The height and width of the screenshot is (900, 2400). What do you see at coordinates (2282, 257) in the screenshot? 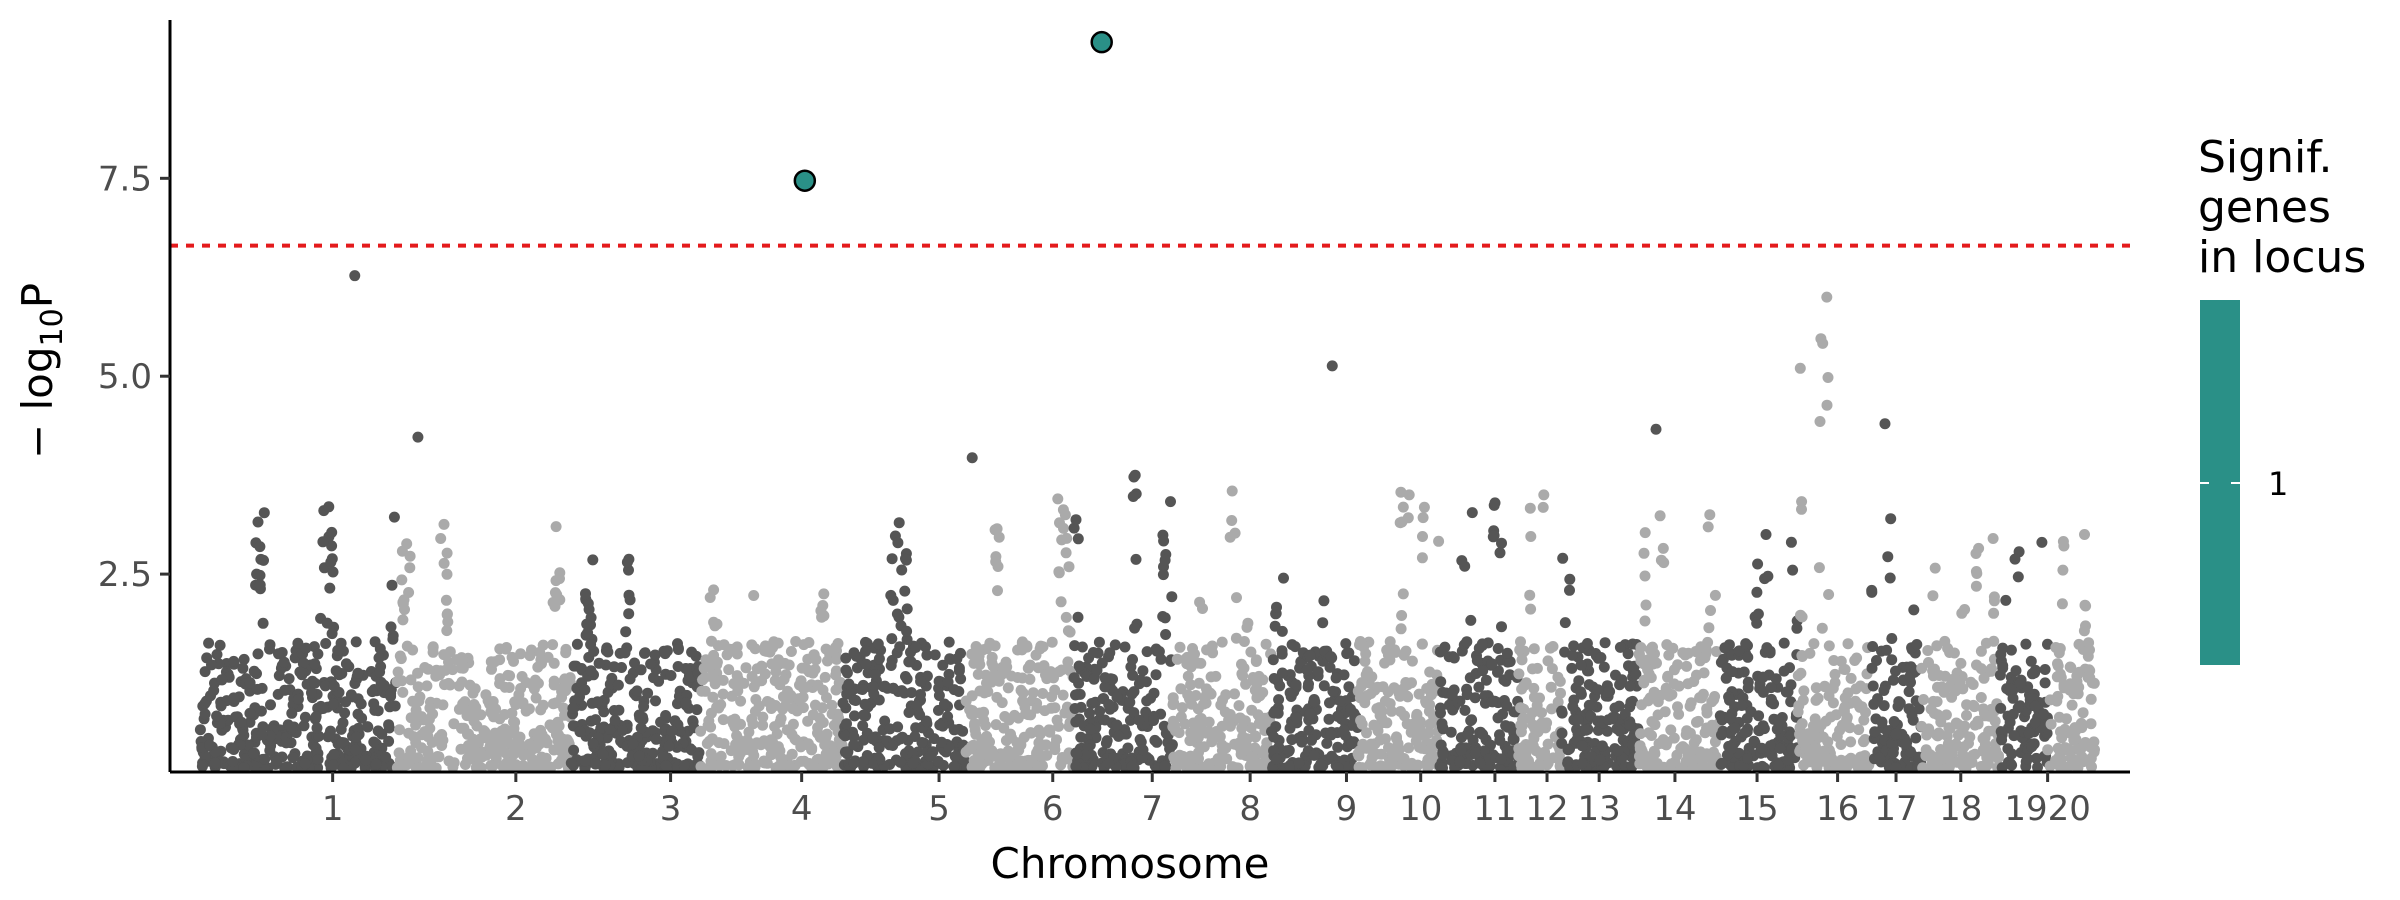
I see `legend-title-line-3: in locus` at bounding box center [2282, 257].